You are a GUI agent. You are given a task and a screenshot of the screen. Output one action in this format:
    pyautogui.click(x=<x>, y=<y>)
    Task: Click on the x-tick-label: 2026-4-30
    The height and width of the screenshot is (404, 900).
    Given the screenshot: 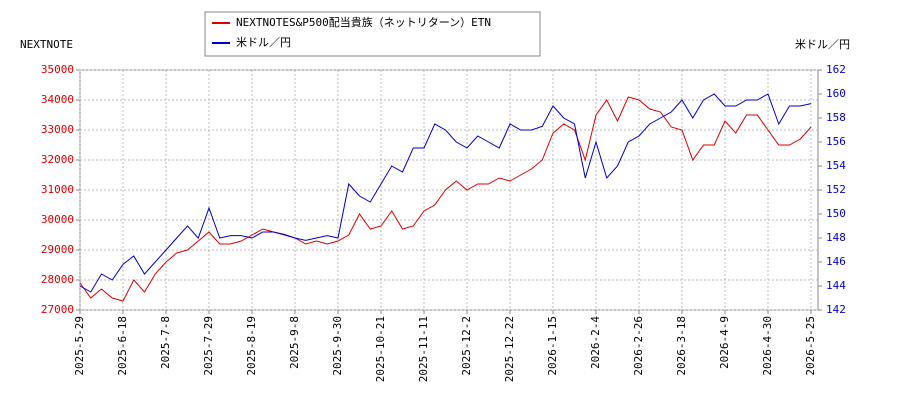 What is the action you would take?
    pyautogui.click(x=767, y=346)
    